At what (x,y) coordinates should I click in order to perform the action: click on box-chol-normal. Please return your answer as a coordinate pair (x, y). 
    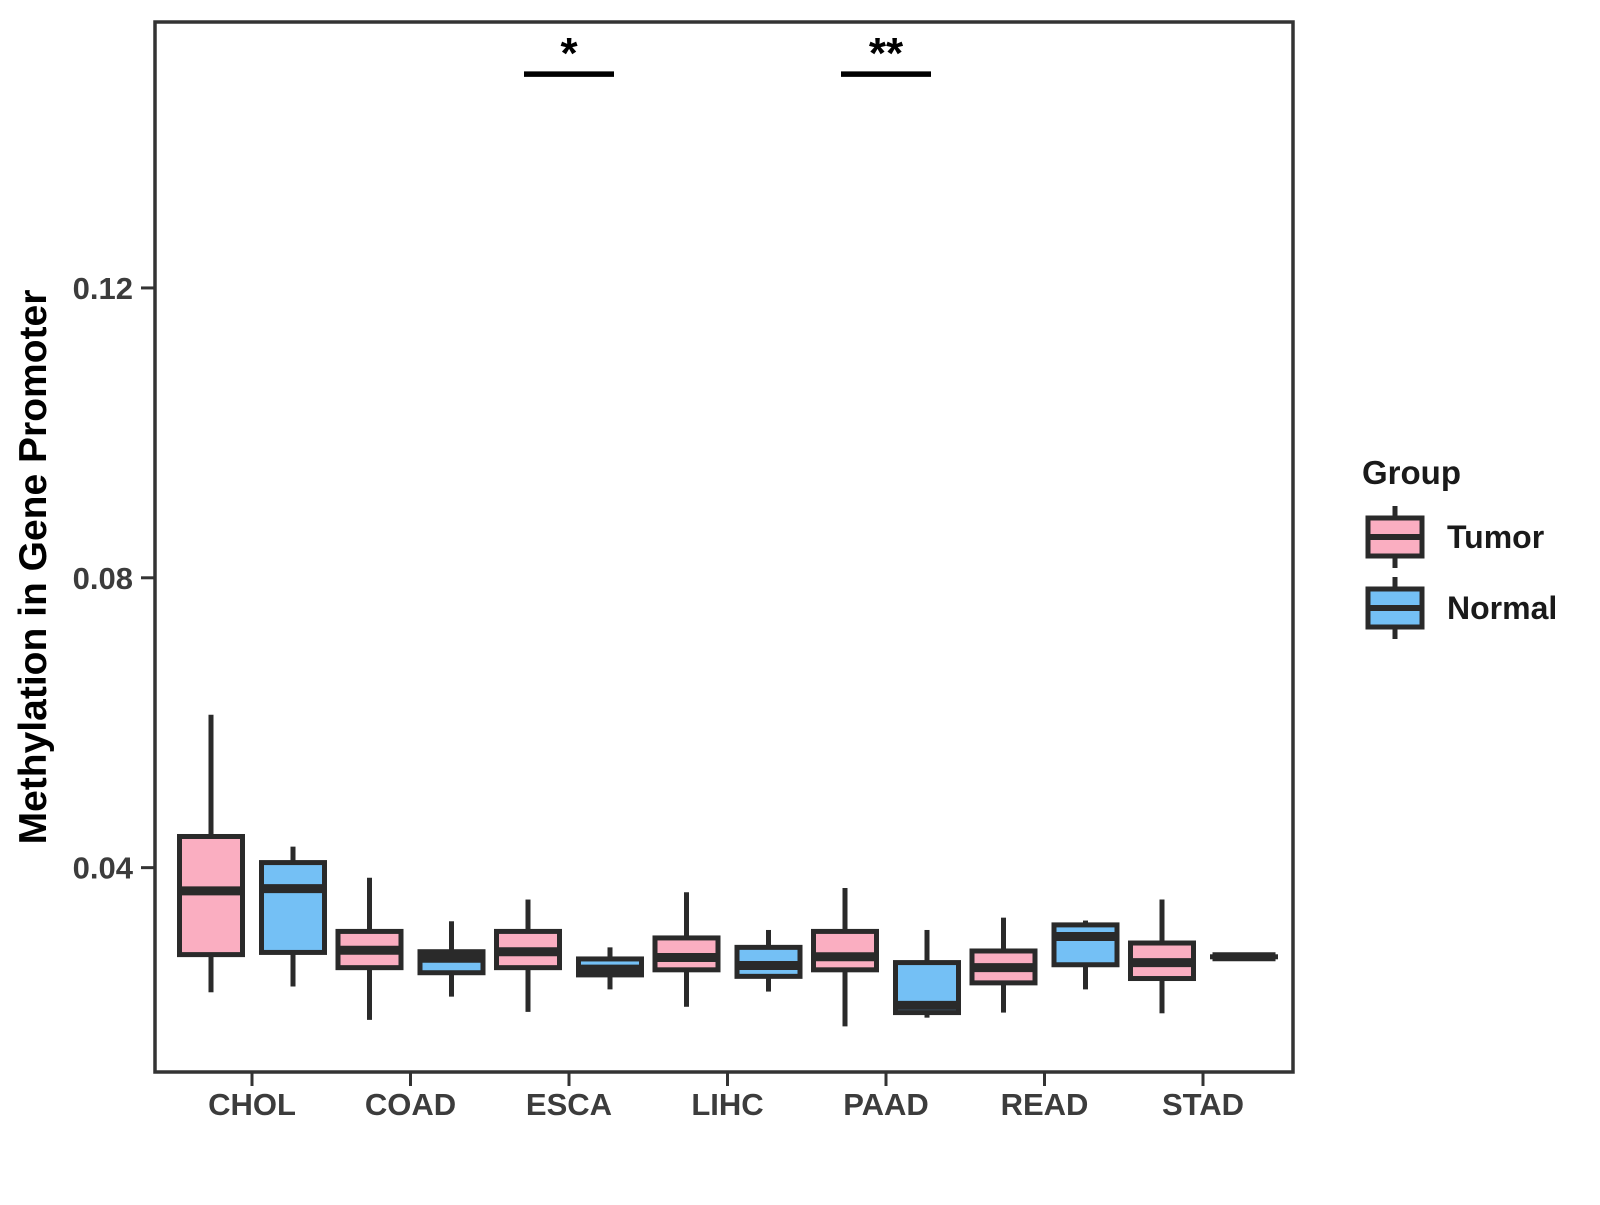
    Looking at the image, I should click on (293, 917).